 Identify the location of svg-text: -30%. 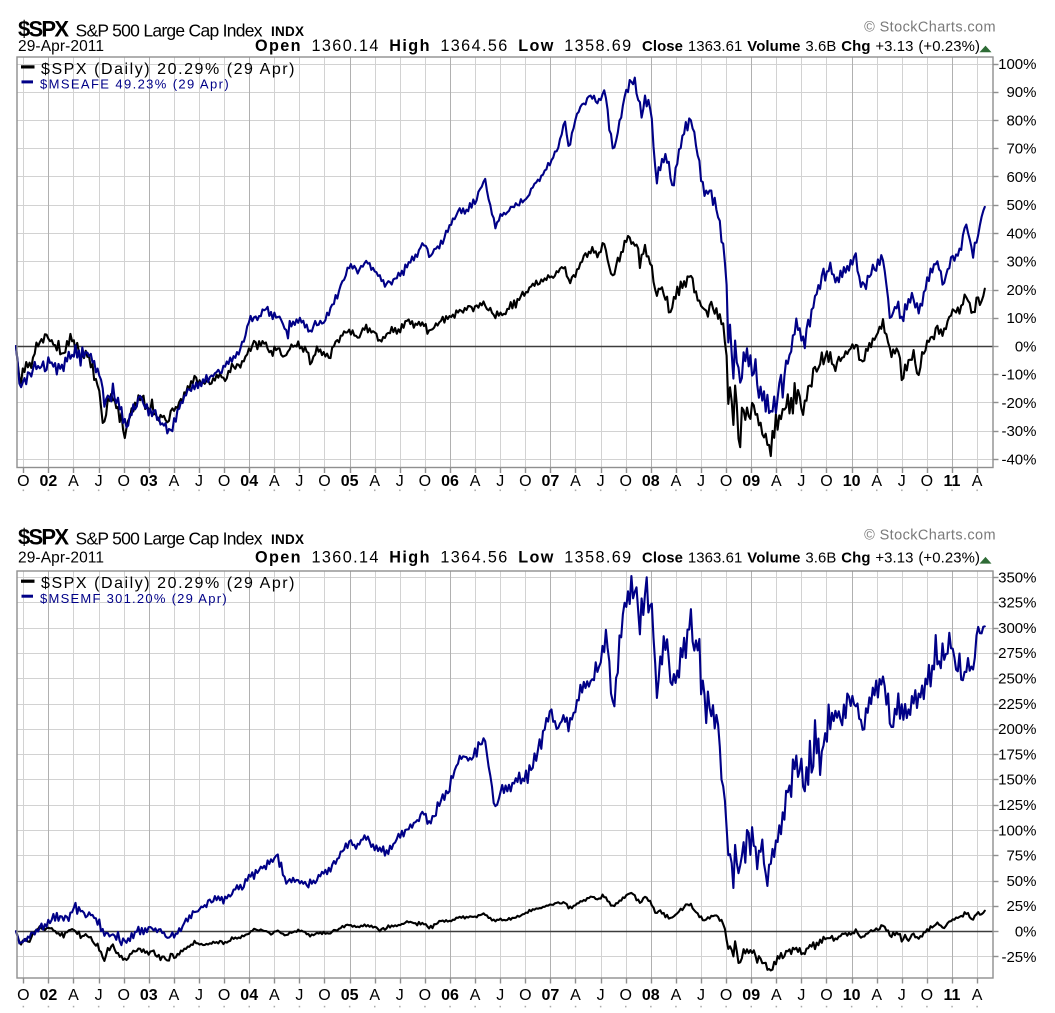
(1018, 431).